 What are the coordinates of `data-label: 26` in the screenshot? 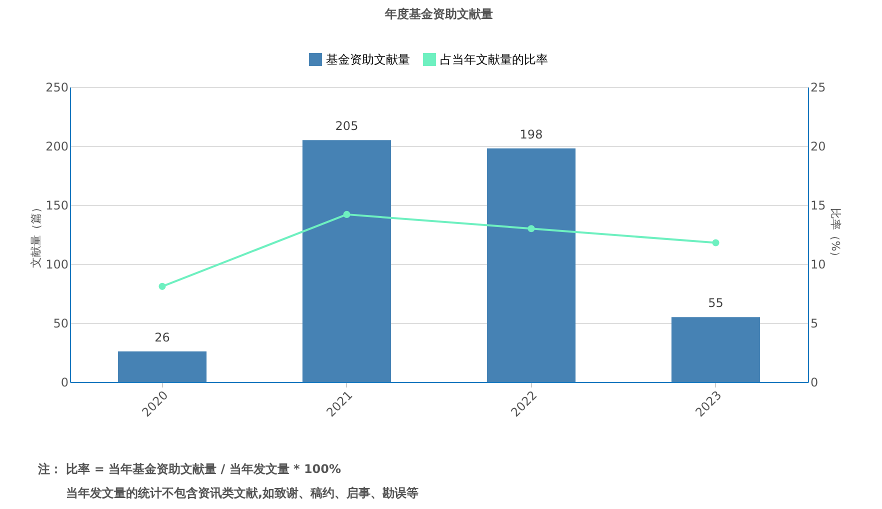 It's located at (162, 337).